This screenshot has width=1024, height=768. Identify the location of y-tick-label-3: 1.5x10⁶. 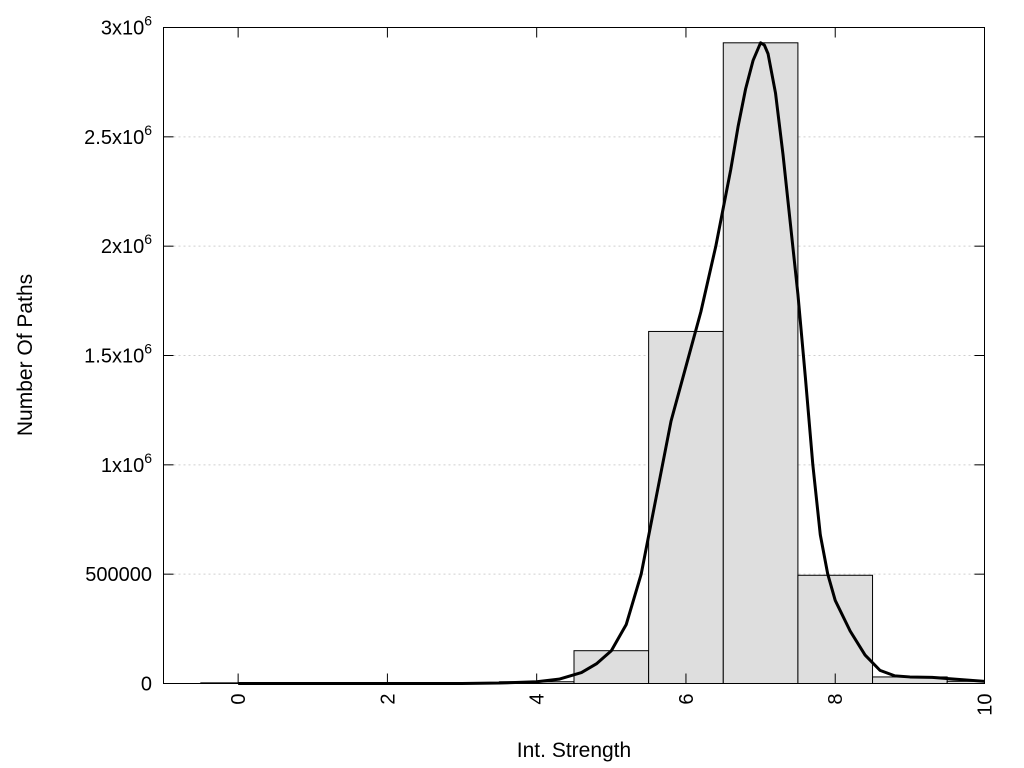
(118, 354).